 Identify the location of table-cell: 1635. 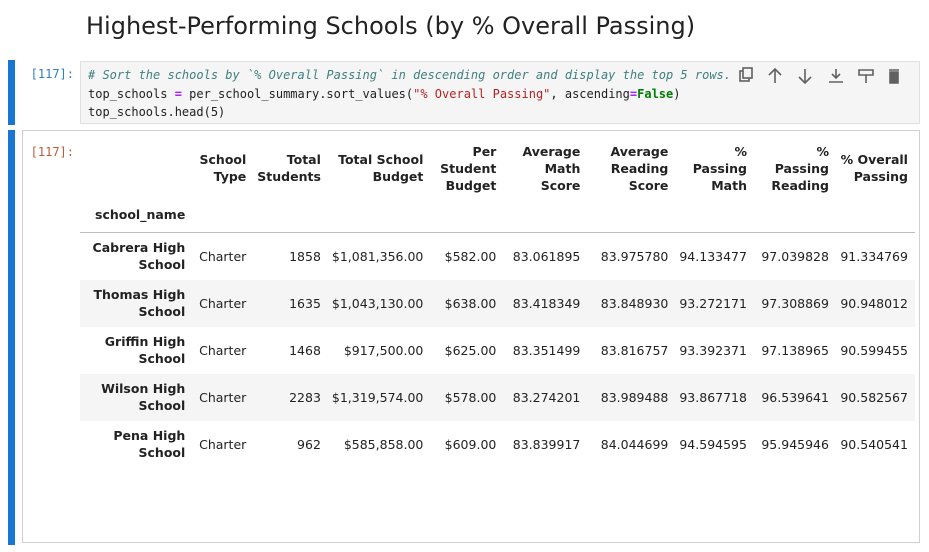
(305, 303).